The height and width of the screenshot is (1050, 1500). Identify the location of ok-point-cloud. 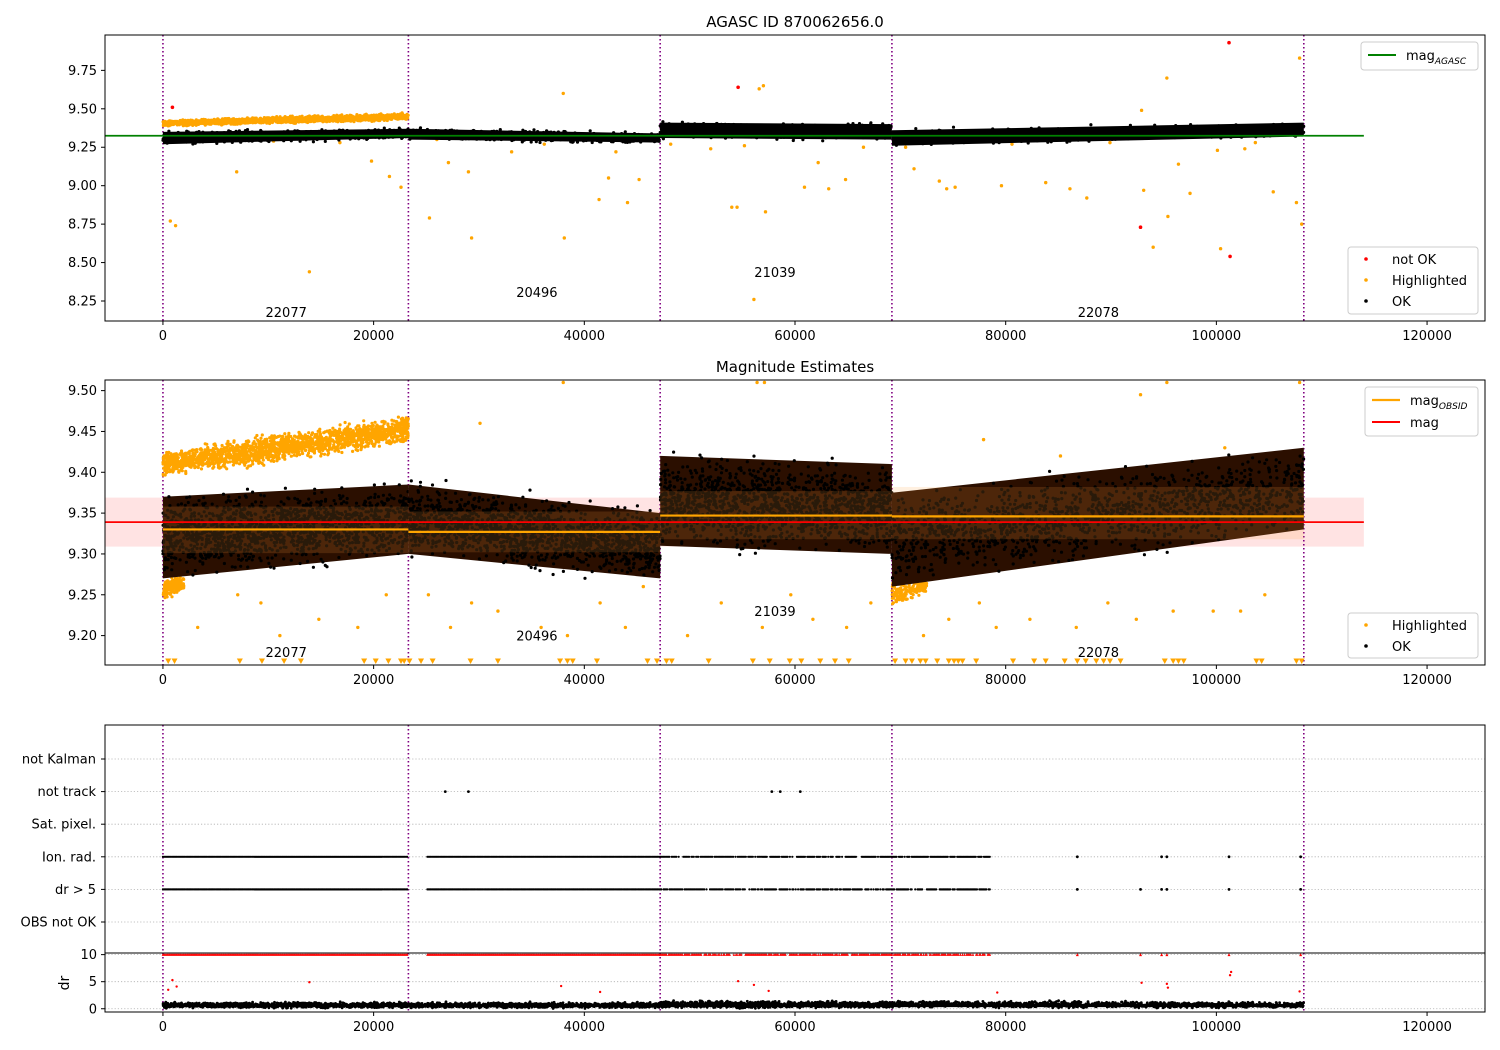
(1099, 134).